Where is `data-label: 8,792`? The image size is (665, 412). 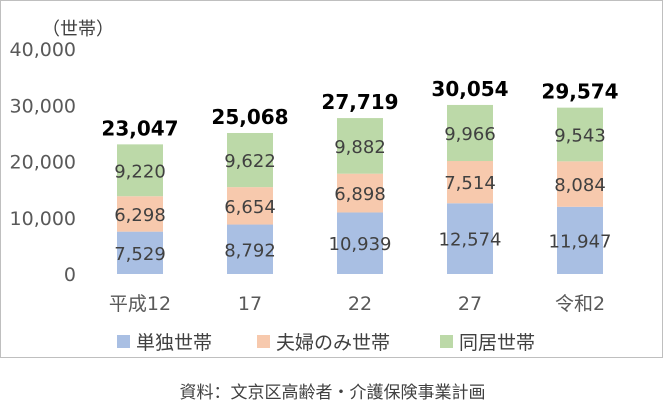
data-label: 8,792 is located at coordinates (250, 250).